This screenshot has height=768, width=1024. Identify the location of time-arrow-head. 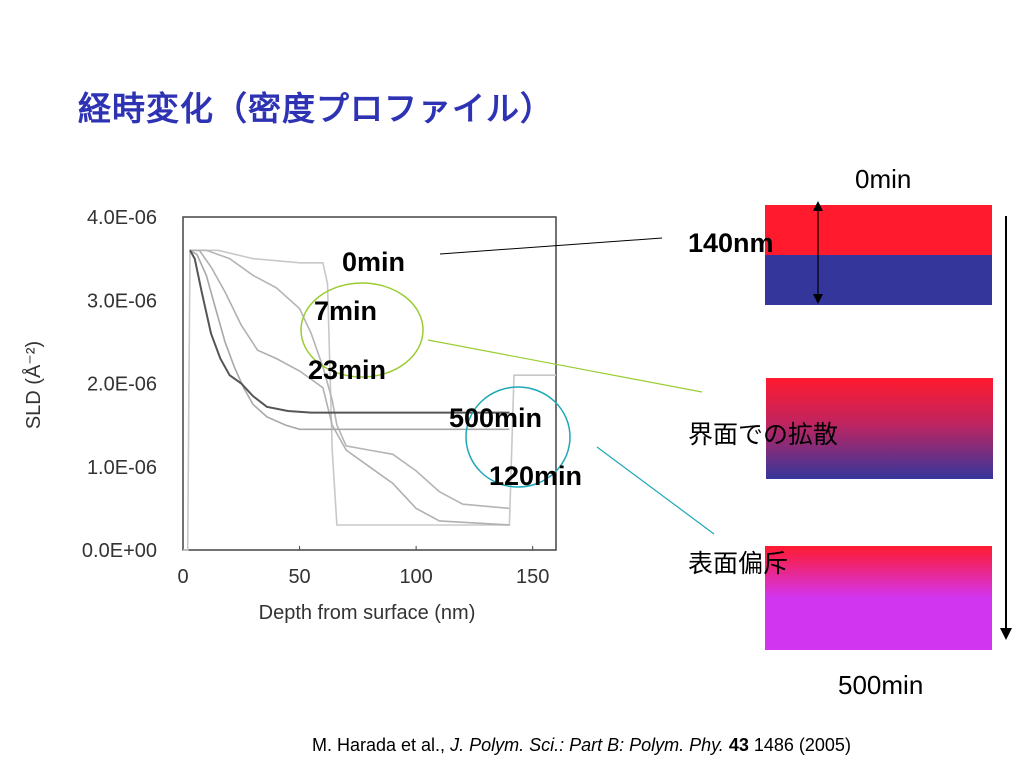
(1006, 634).